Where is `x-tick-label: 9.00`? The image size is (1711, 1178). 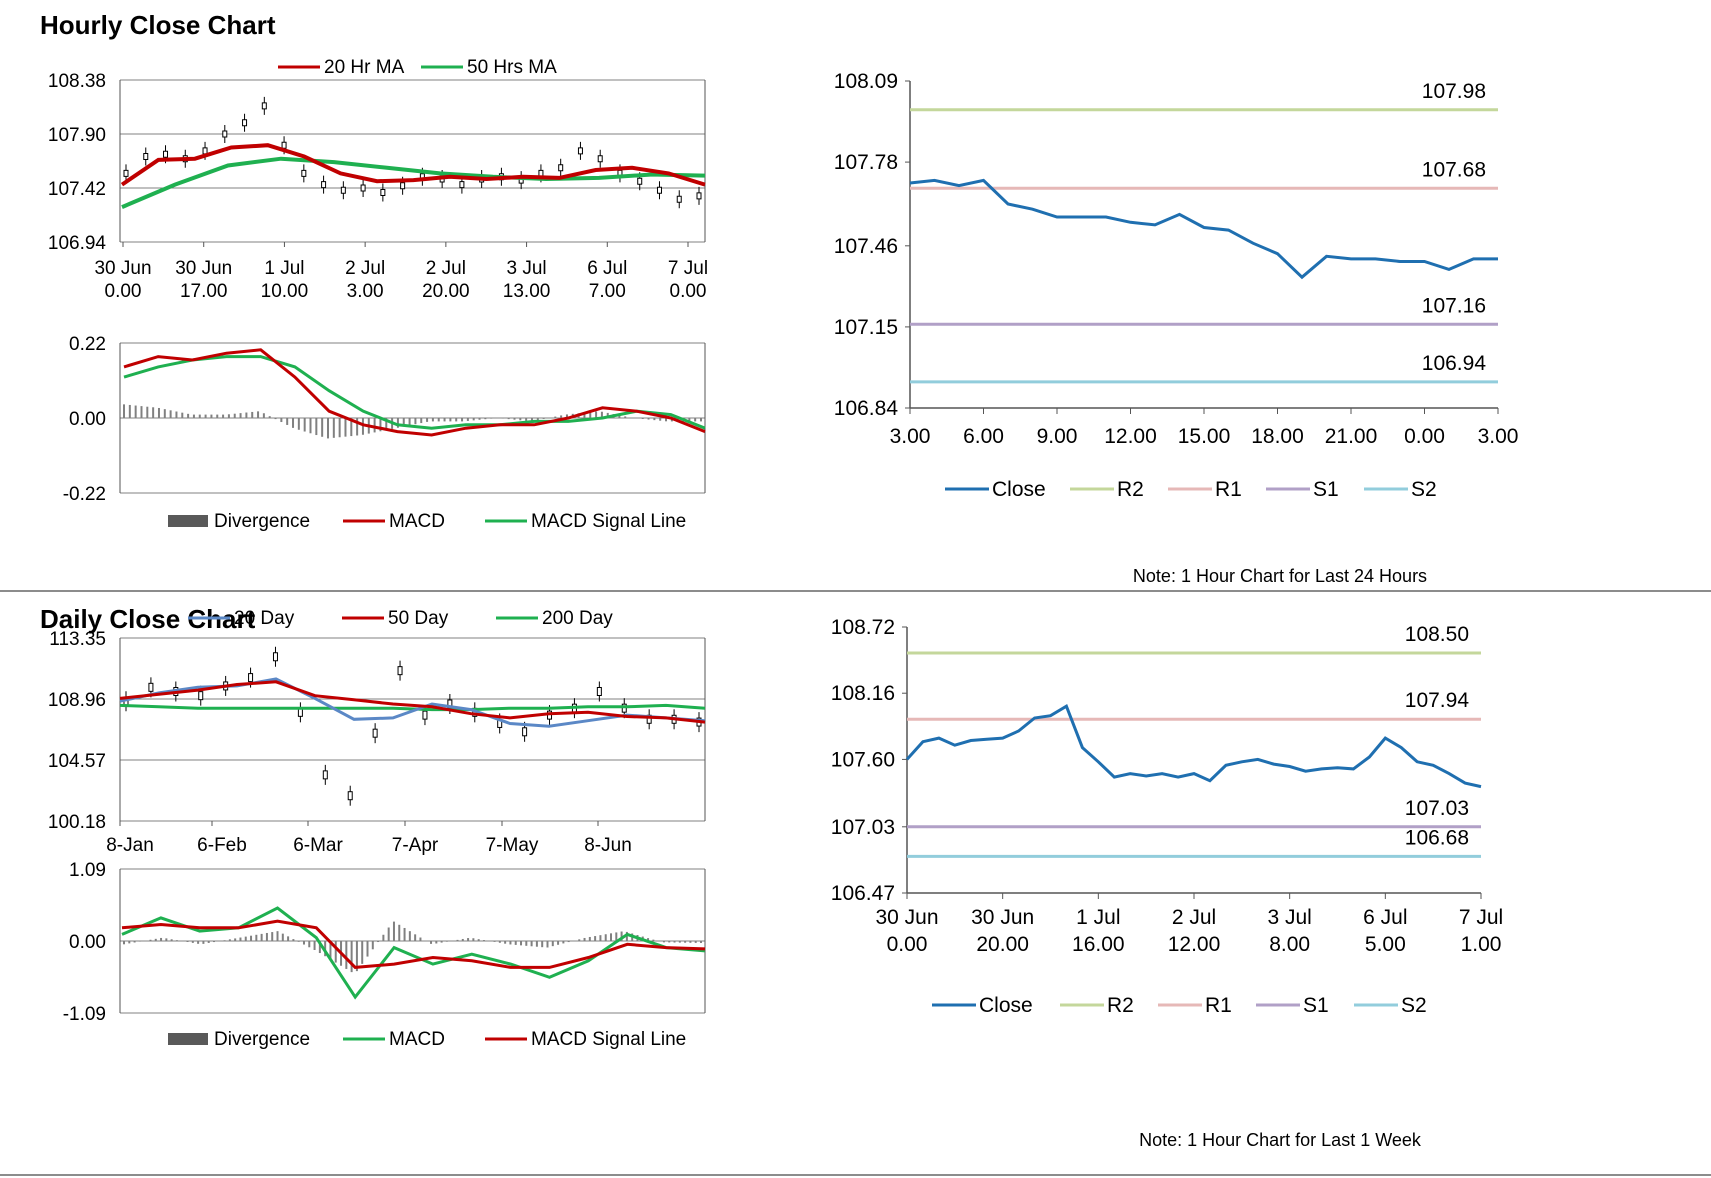
x-tick-label: 9.00 is located at coordinates (1057, 436).